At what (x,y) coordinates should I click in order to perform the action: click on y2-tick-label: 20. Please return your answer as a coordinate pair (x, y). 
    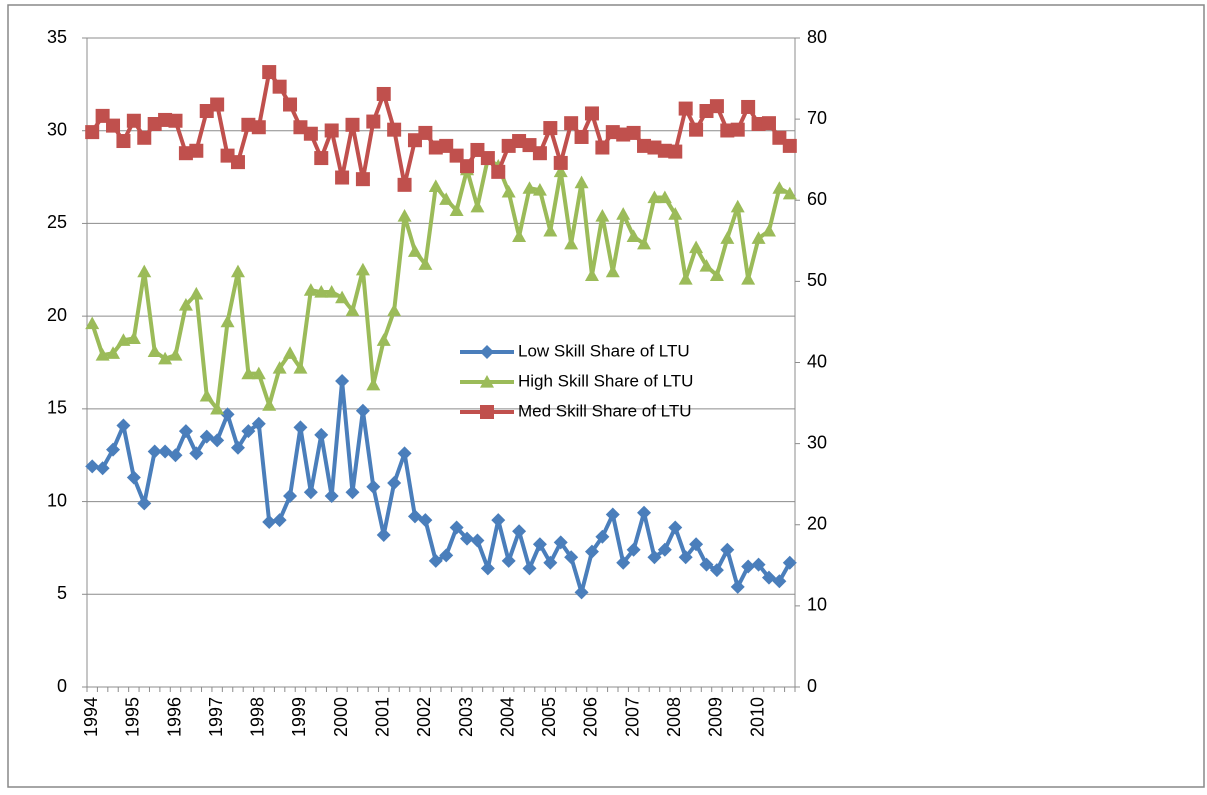
    Looking at the image, I should click on (817, 524).